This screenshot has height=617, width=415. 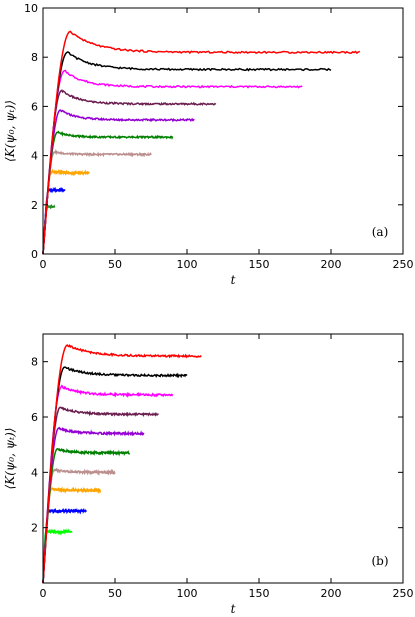 What do you see at coordinates (233, 280) in the screenshot?
I see `x-axis-label-a: t` at bounding box center [233, 280].